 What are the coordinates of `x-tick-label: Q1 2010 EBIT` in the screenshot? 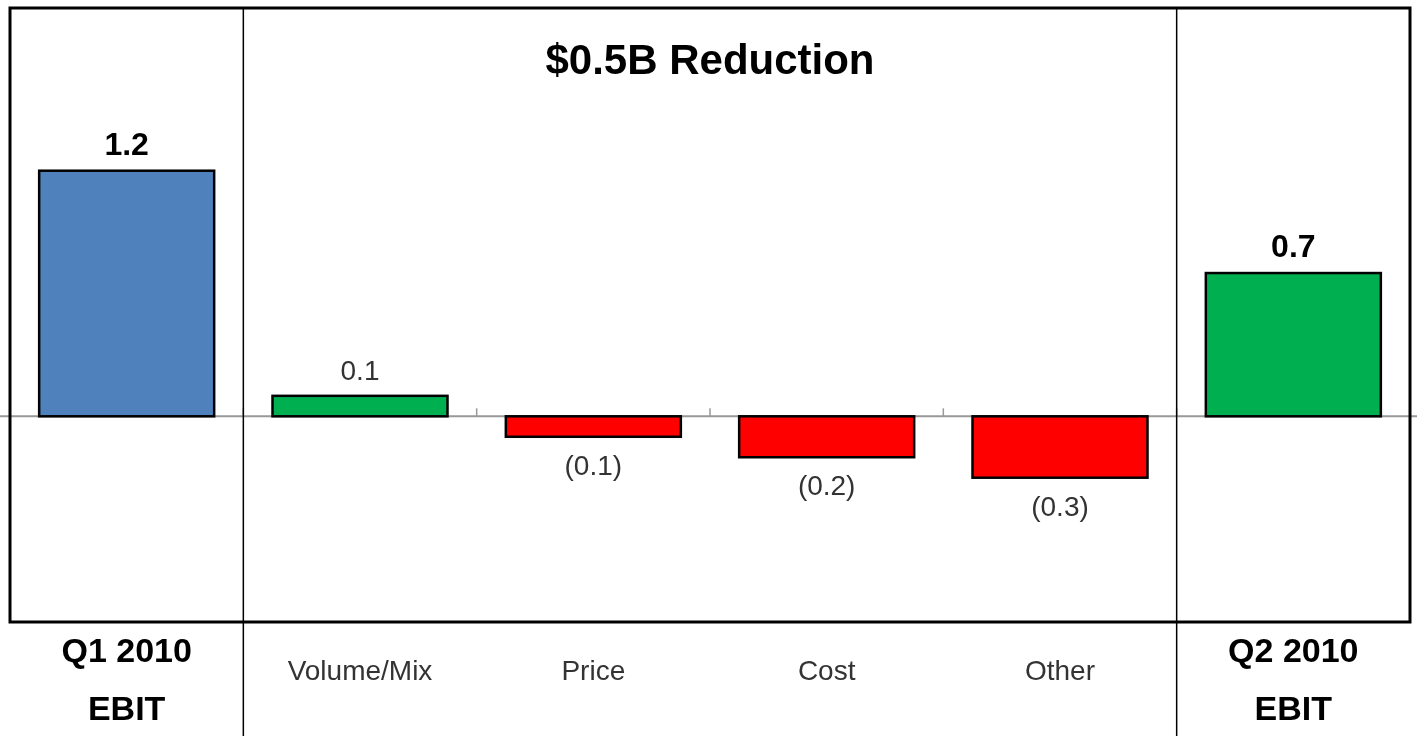 It's located at (126, 679).